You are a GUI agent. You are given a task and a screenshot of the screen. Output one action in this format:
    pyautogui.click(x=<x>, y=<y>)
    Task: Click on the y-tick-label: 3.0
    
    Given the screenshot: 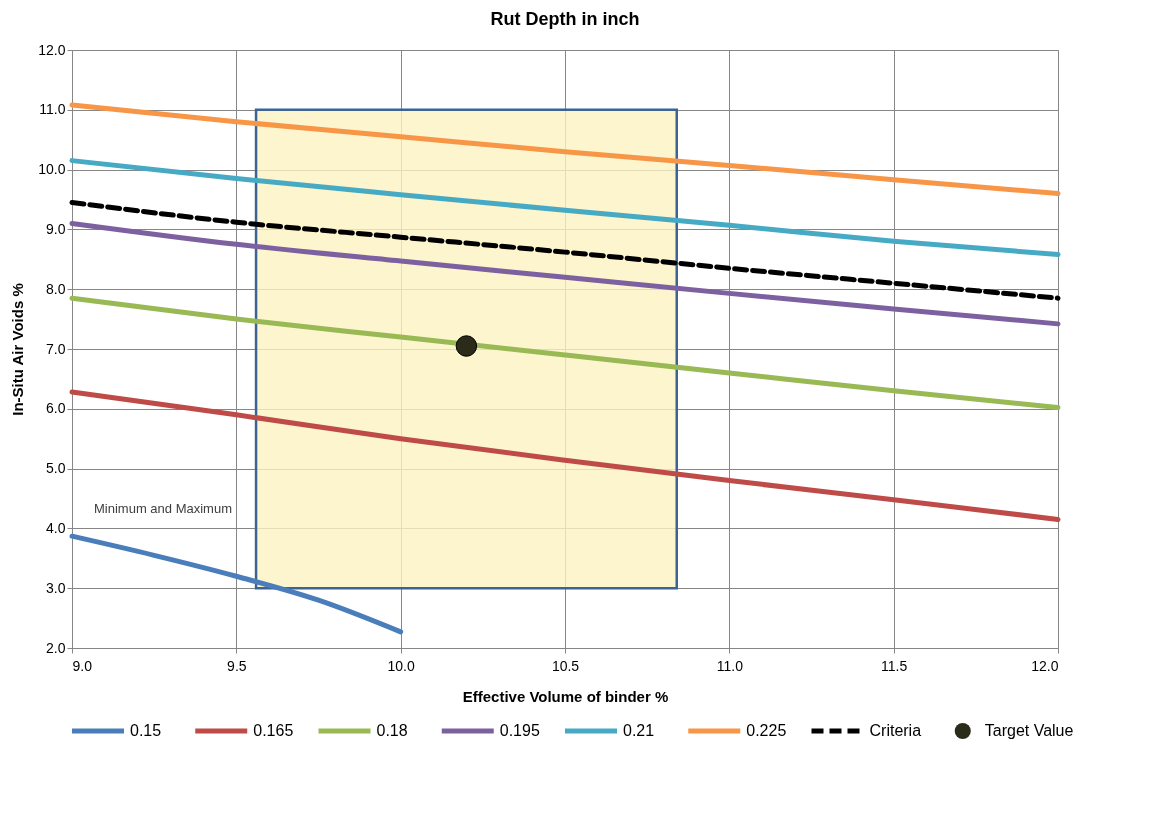 What is the action you would take?
    pyautogui.click(x=56, y=587)
    